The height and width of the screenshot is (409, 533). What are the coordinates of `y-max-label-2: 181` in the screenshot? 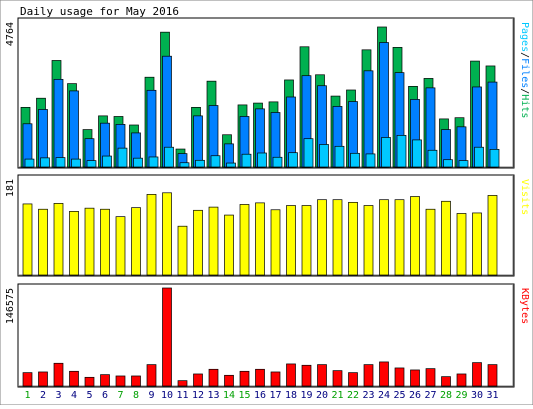 It's located at (10, 188).